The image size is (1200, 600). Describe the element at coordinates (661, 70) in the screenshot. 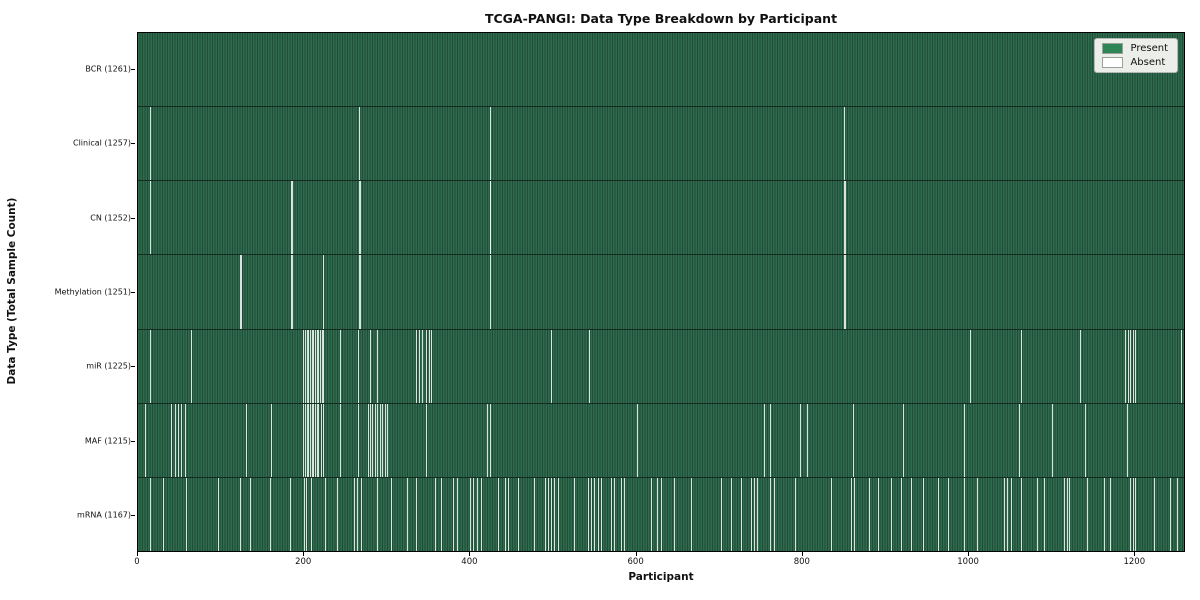

I see `heatmap-row-bcr` at that location.